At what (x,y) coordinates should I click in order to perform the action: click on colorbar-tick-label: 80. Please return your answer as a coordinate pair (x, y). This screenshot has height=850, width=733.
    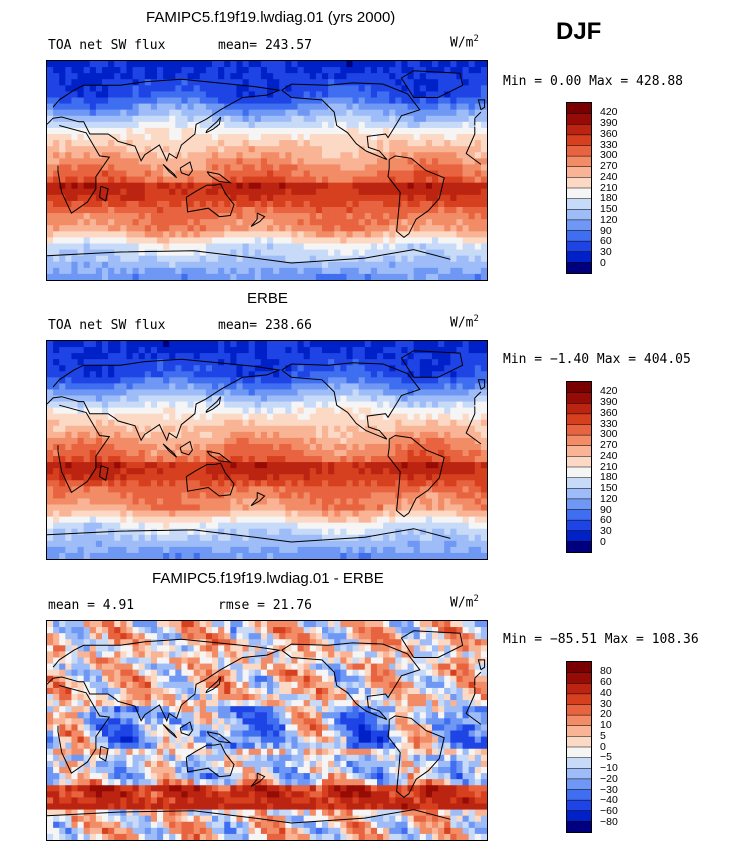
    Looking at the image, I should click on (606, 671).